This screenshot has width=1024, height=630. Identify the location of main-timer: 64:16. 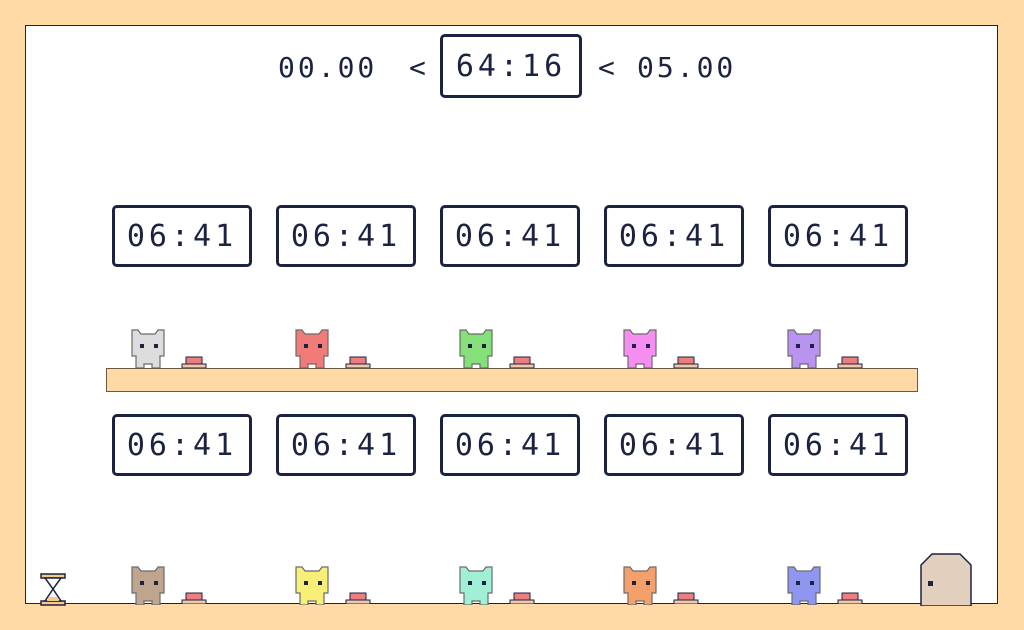
(511, 66).